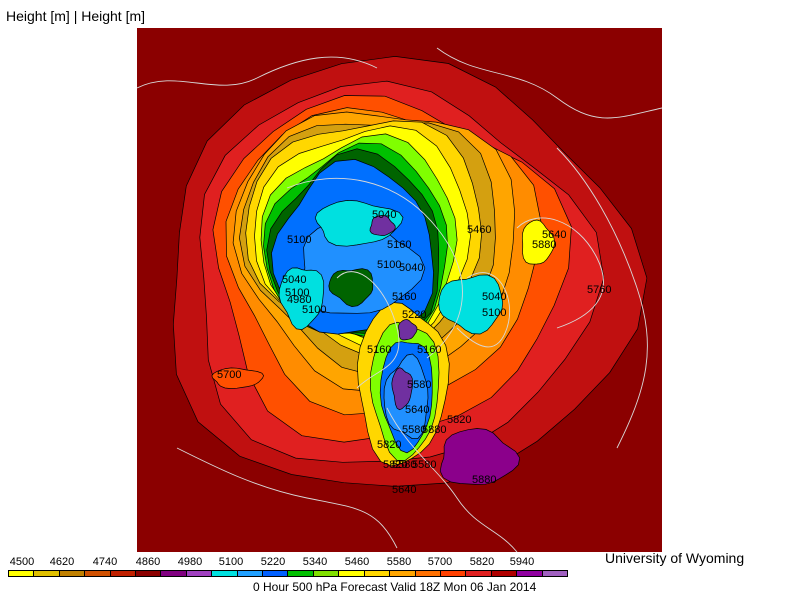  I want to click on legend-label: 4980, so click(190, 562).